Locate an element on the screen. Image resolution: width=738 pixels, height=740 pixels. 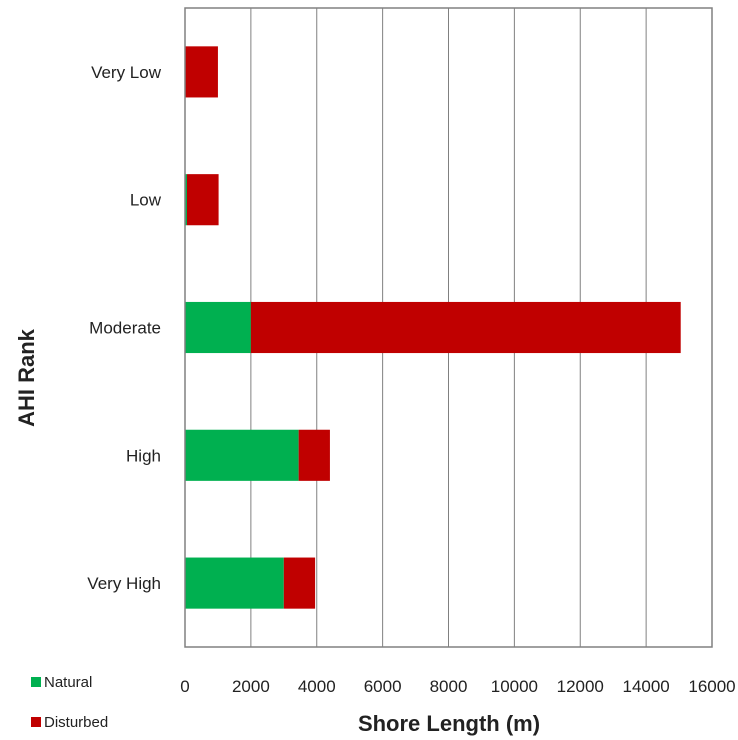
x-tick-label: 16000 is located at coordinates (711, 686).